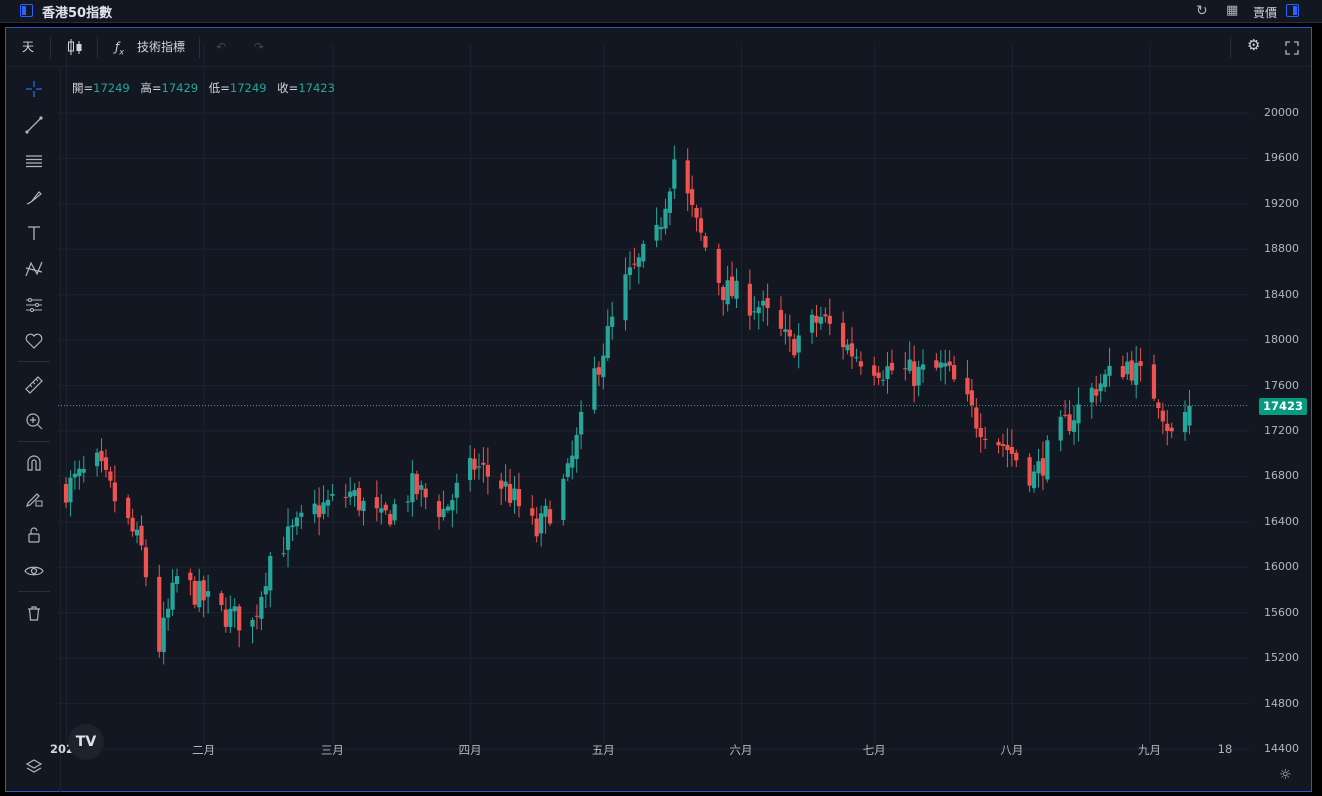 Image resolution: width=1322 pixels, height=796 pixels. What do you see at coordinates (658, 47) in the screenshot?
I see `chart-toolbar: 天 ƒx 技術指標 ↶ ↷ ⚙` at bounding box center [658, 47].